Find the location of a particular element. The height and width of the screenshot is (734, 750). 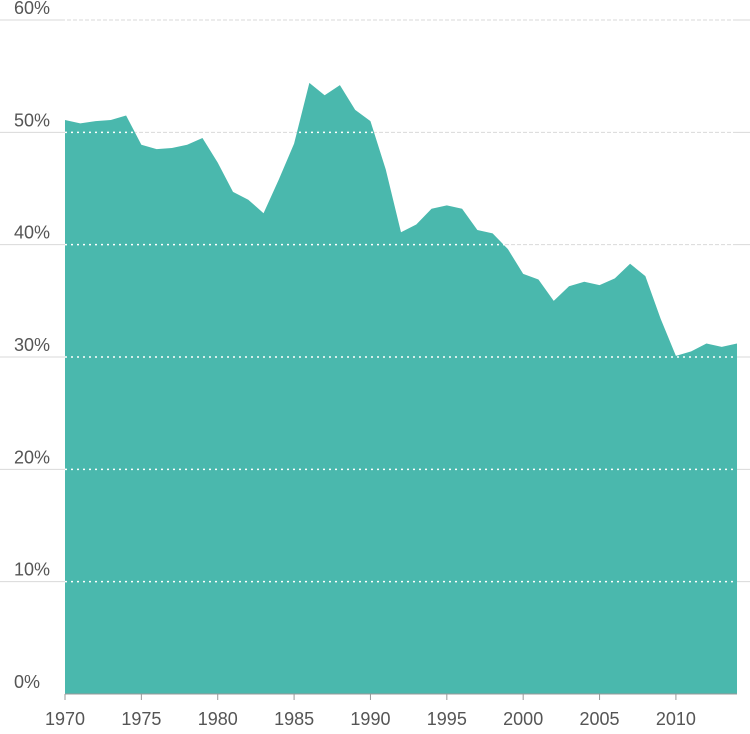

y-axis-tick-labels: 0% 10% 20% 30% 40% 50% 60% is located at coordinates (32, 346).